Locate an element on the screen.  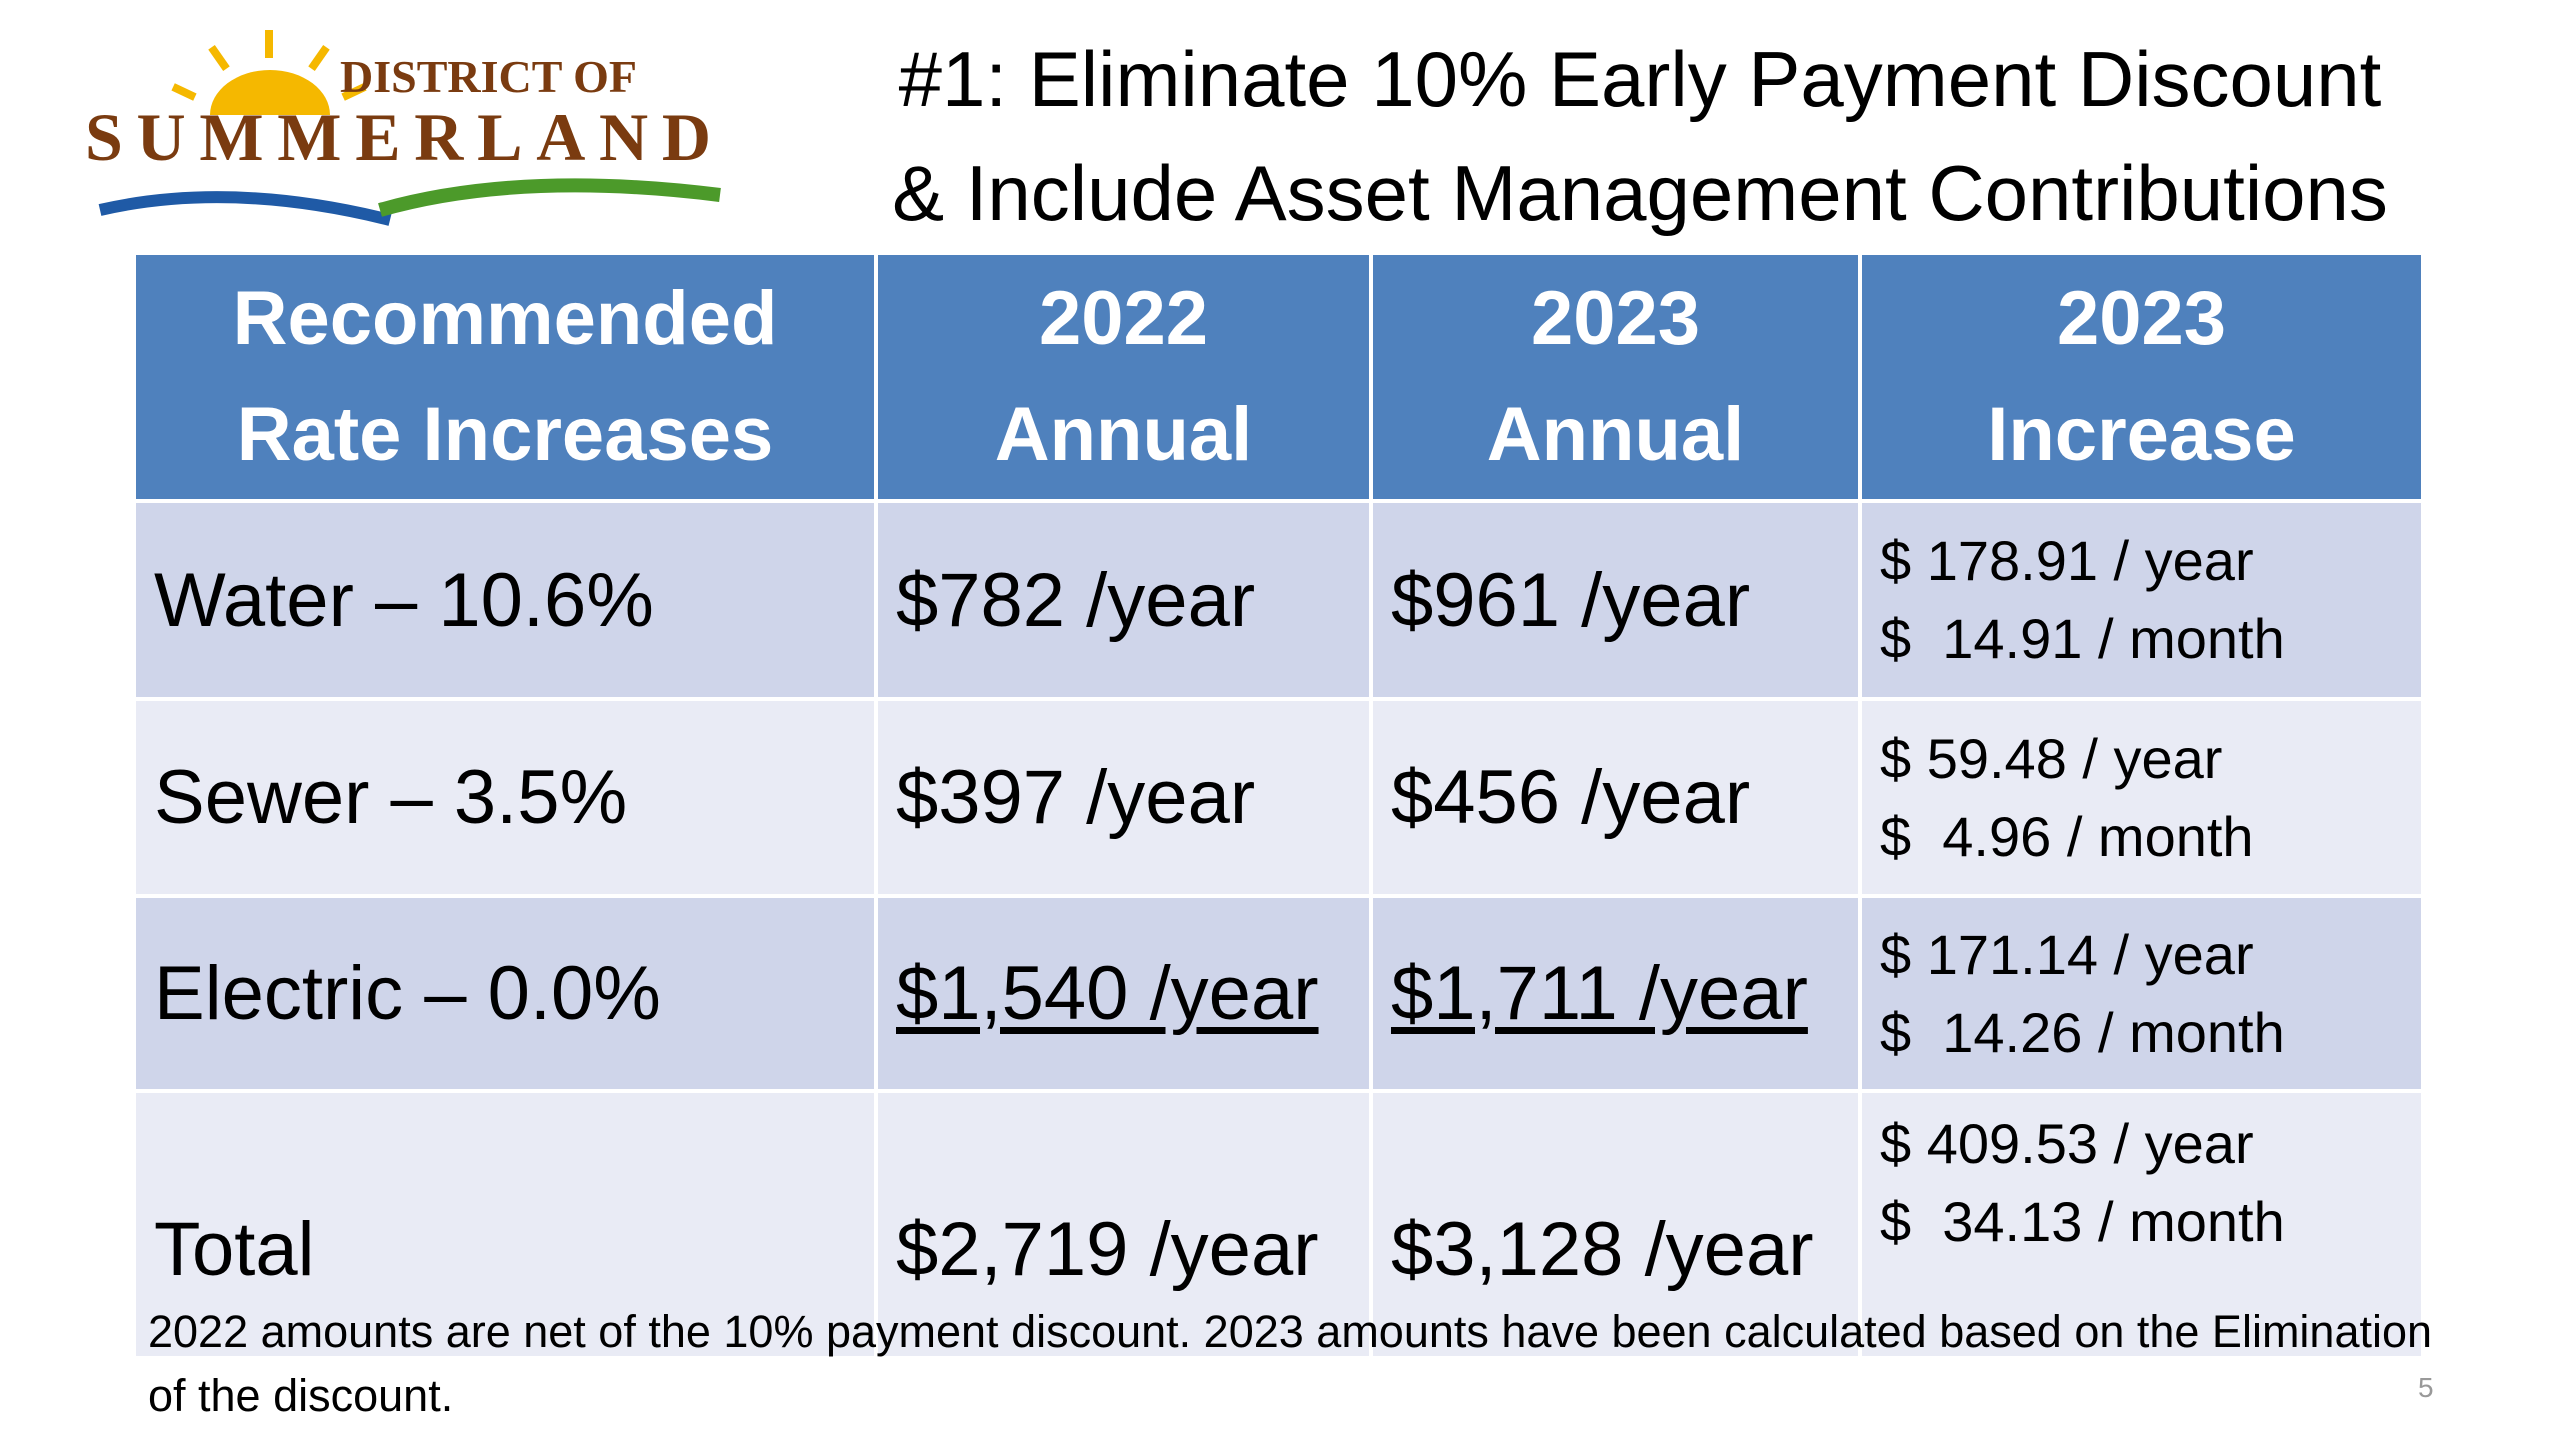
logo-line1: DISTRICT OF is located at coordinates (488, 76).